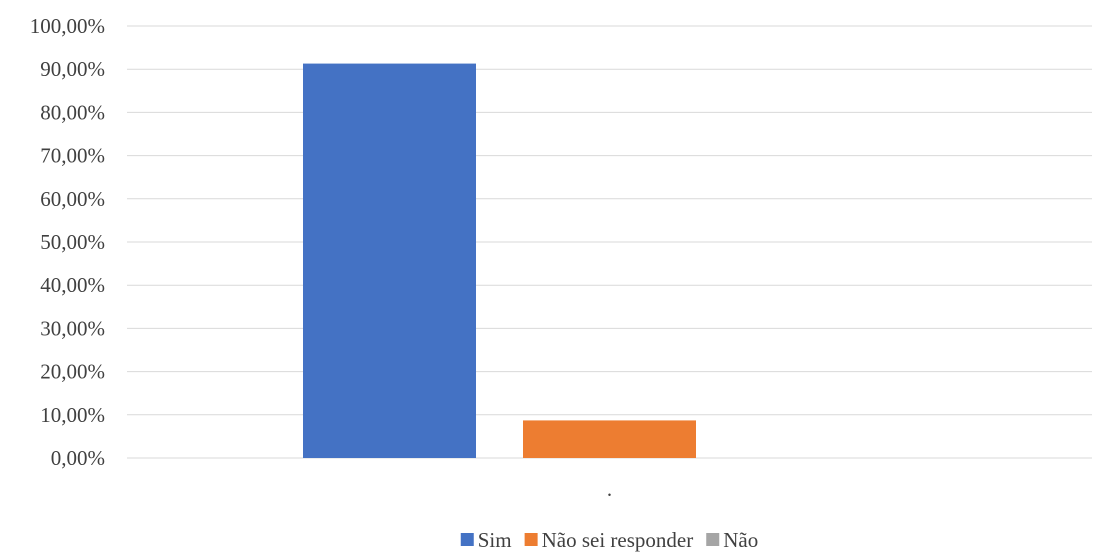  What do you see at coordinates (72, 242) in the screenshot?
I see `y-tick-label: 50,00%` at bounding box center [72, 242].